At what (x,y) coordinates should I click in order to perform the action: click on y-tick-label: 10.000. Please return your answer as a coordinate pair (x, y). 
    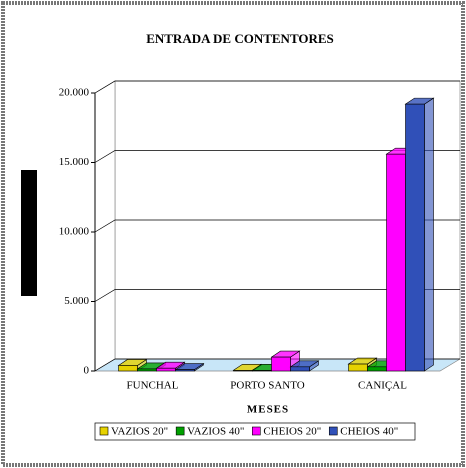
    Looking at the image, I should click on (74, 232).